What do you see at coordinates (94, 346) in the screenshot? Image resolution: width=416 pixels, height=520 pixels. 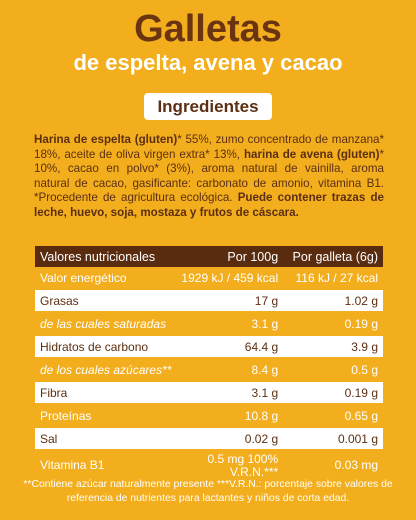 I see `cell-text: Hidratos de carbono` at bounding box center [94, 346].